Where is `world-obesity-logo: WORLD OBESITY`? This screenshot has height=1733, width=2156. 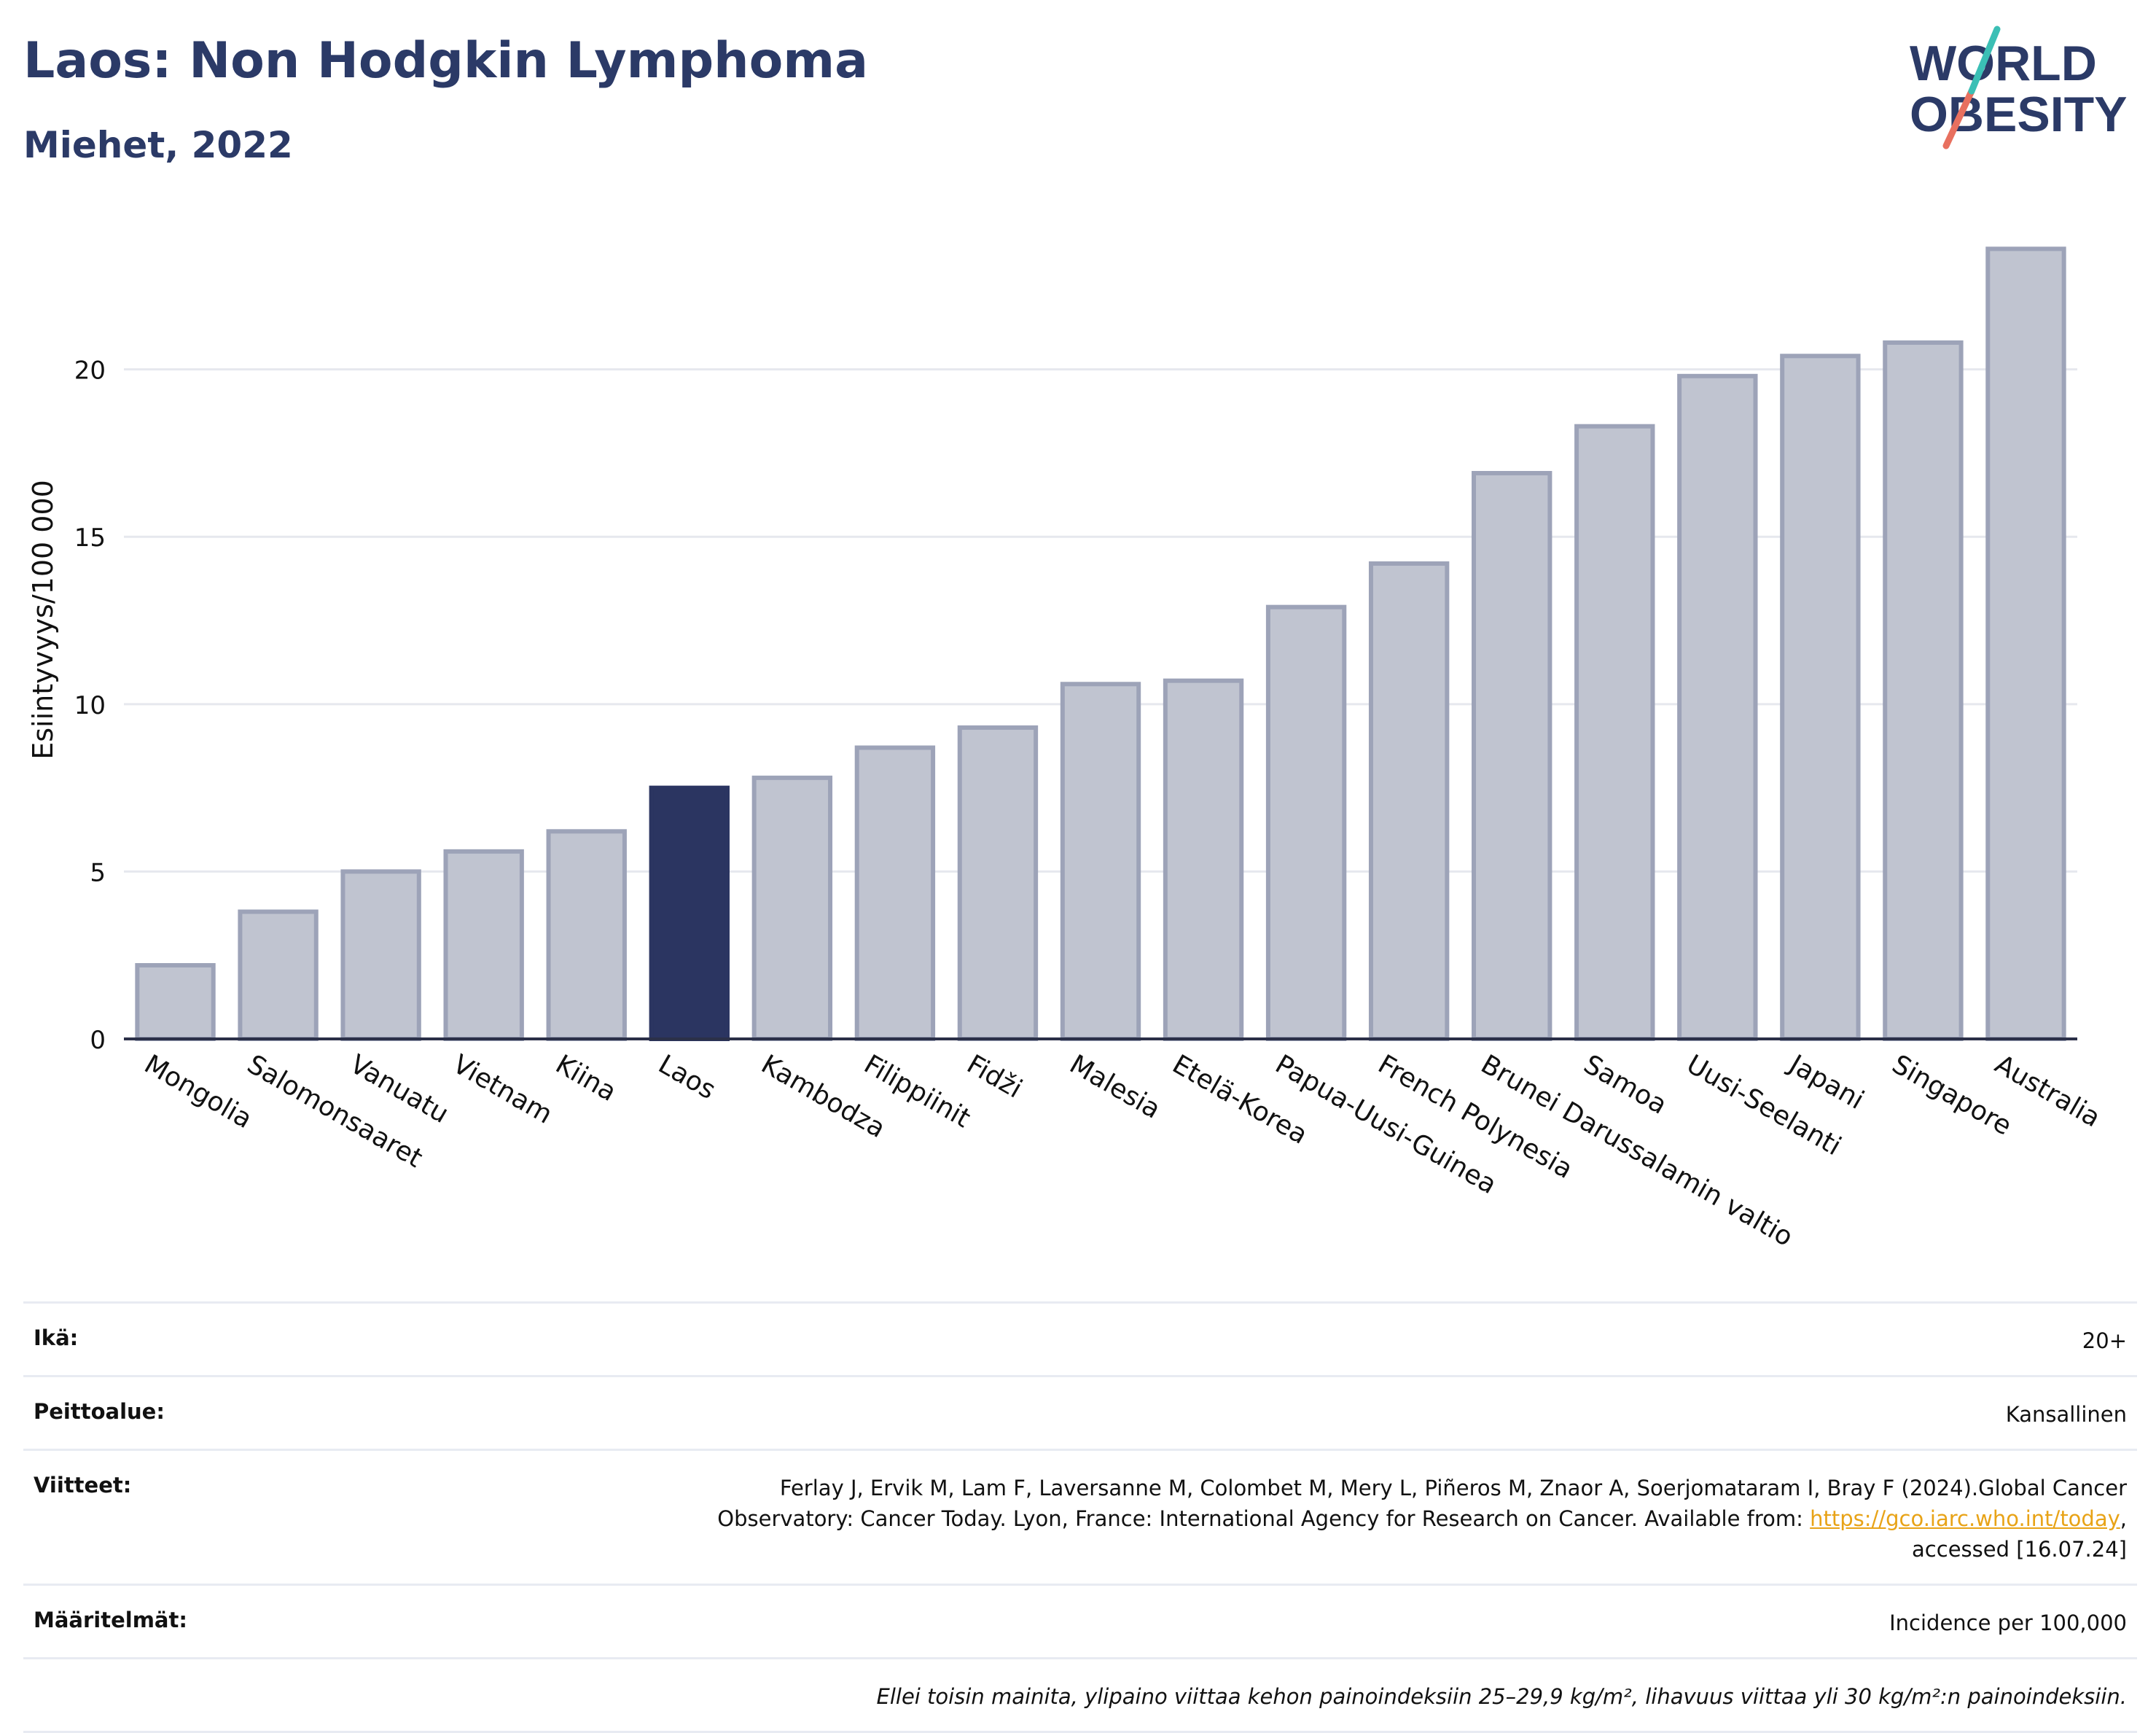 world-obesity-logo: WORLD OBESITY is located at coordinates (2019, 87).